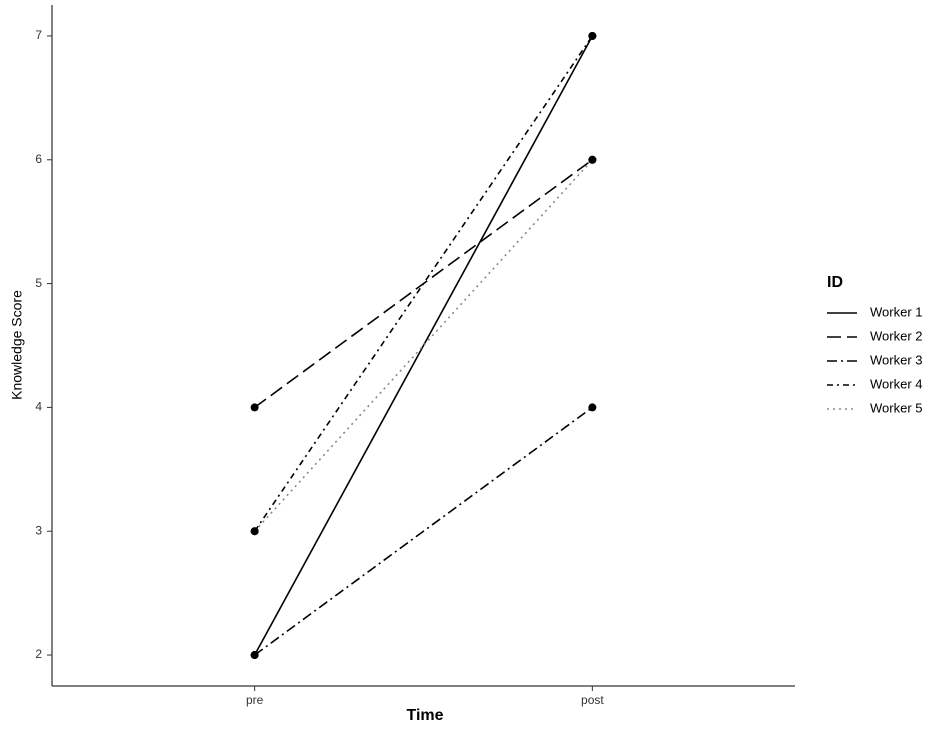  What do you see at coordinates (17, 345) in the screenshot?
I see `y-axis-label: Knowledge Score` at bounding box center [17, 345].